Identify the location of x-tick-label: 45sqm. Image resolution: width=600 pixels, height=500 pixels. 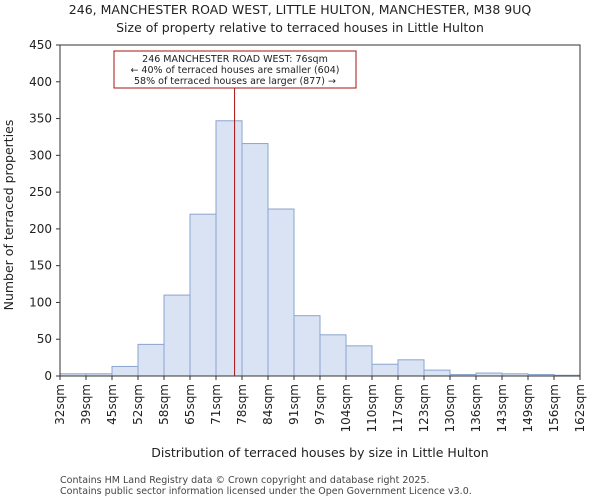
(112, 404).